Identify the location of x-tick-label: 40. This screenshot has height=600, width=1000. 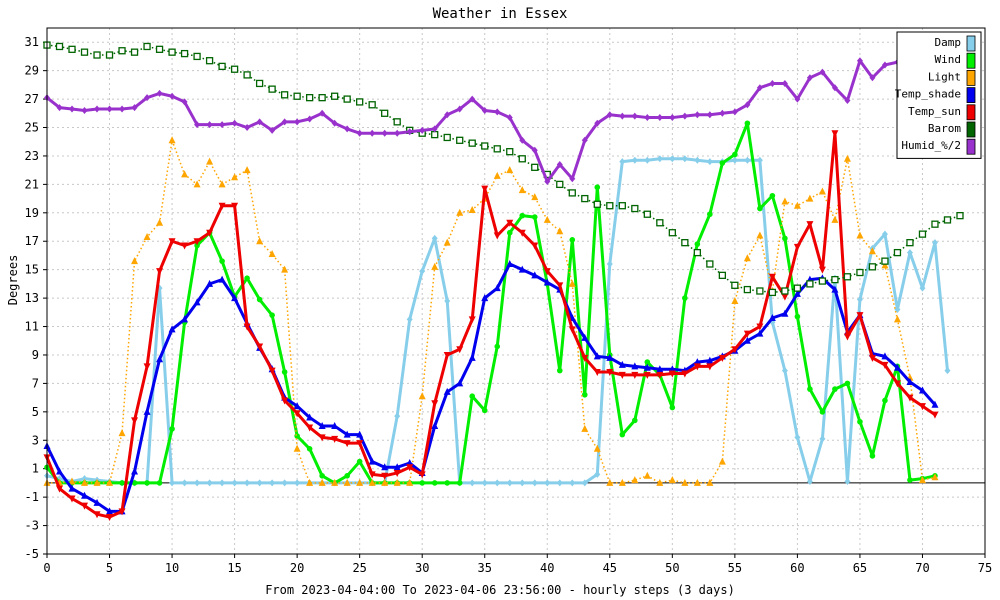
(547, 568).